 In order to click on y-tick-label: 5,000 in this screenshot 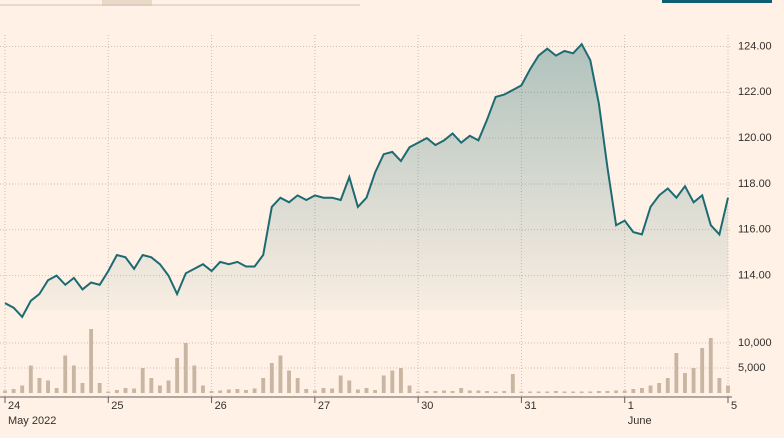, I will do `click(752, 368)`.